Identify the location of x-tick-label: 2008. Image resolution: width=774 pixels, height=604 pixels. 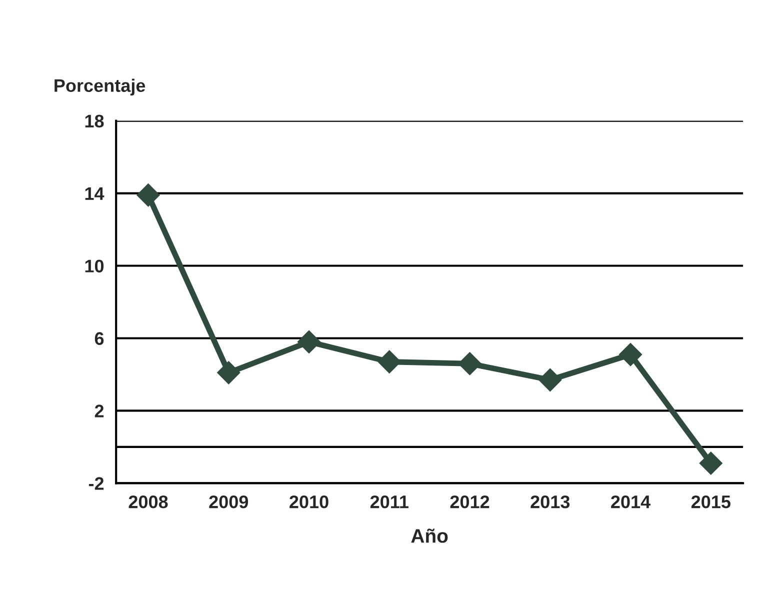
(148, 501).